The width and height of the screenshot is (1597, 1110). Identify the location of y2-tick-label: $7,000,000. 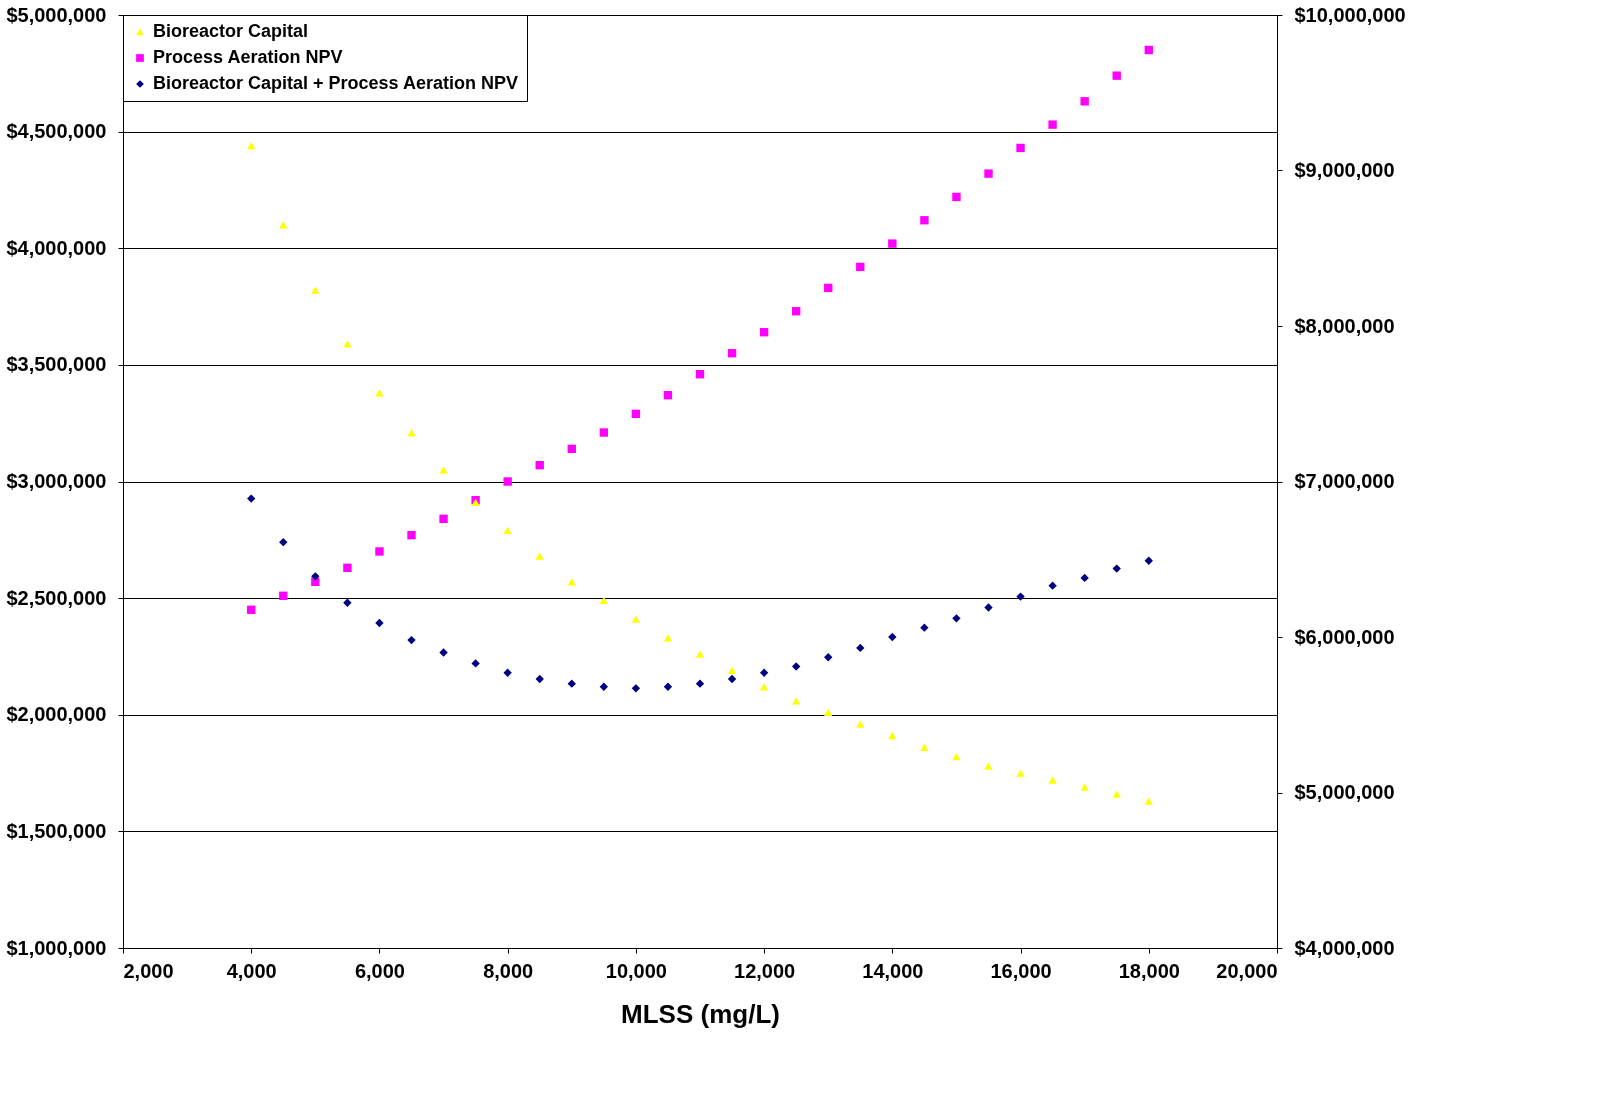
(1344, 481).